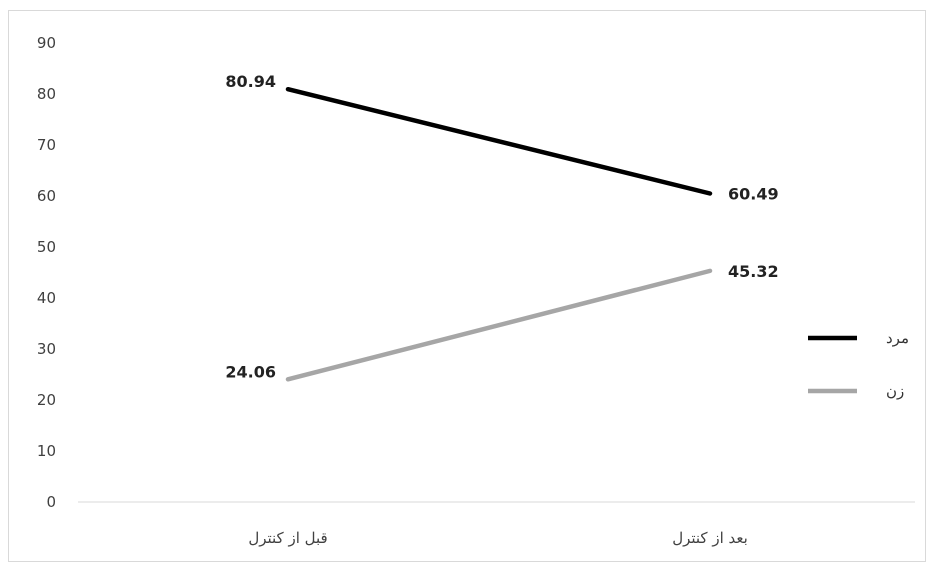  I want to click on legend: مرد زن, so click(858, 364).